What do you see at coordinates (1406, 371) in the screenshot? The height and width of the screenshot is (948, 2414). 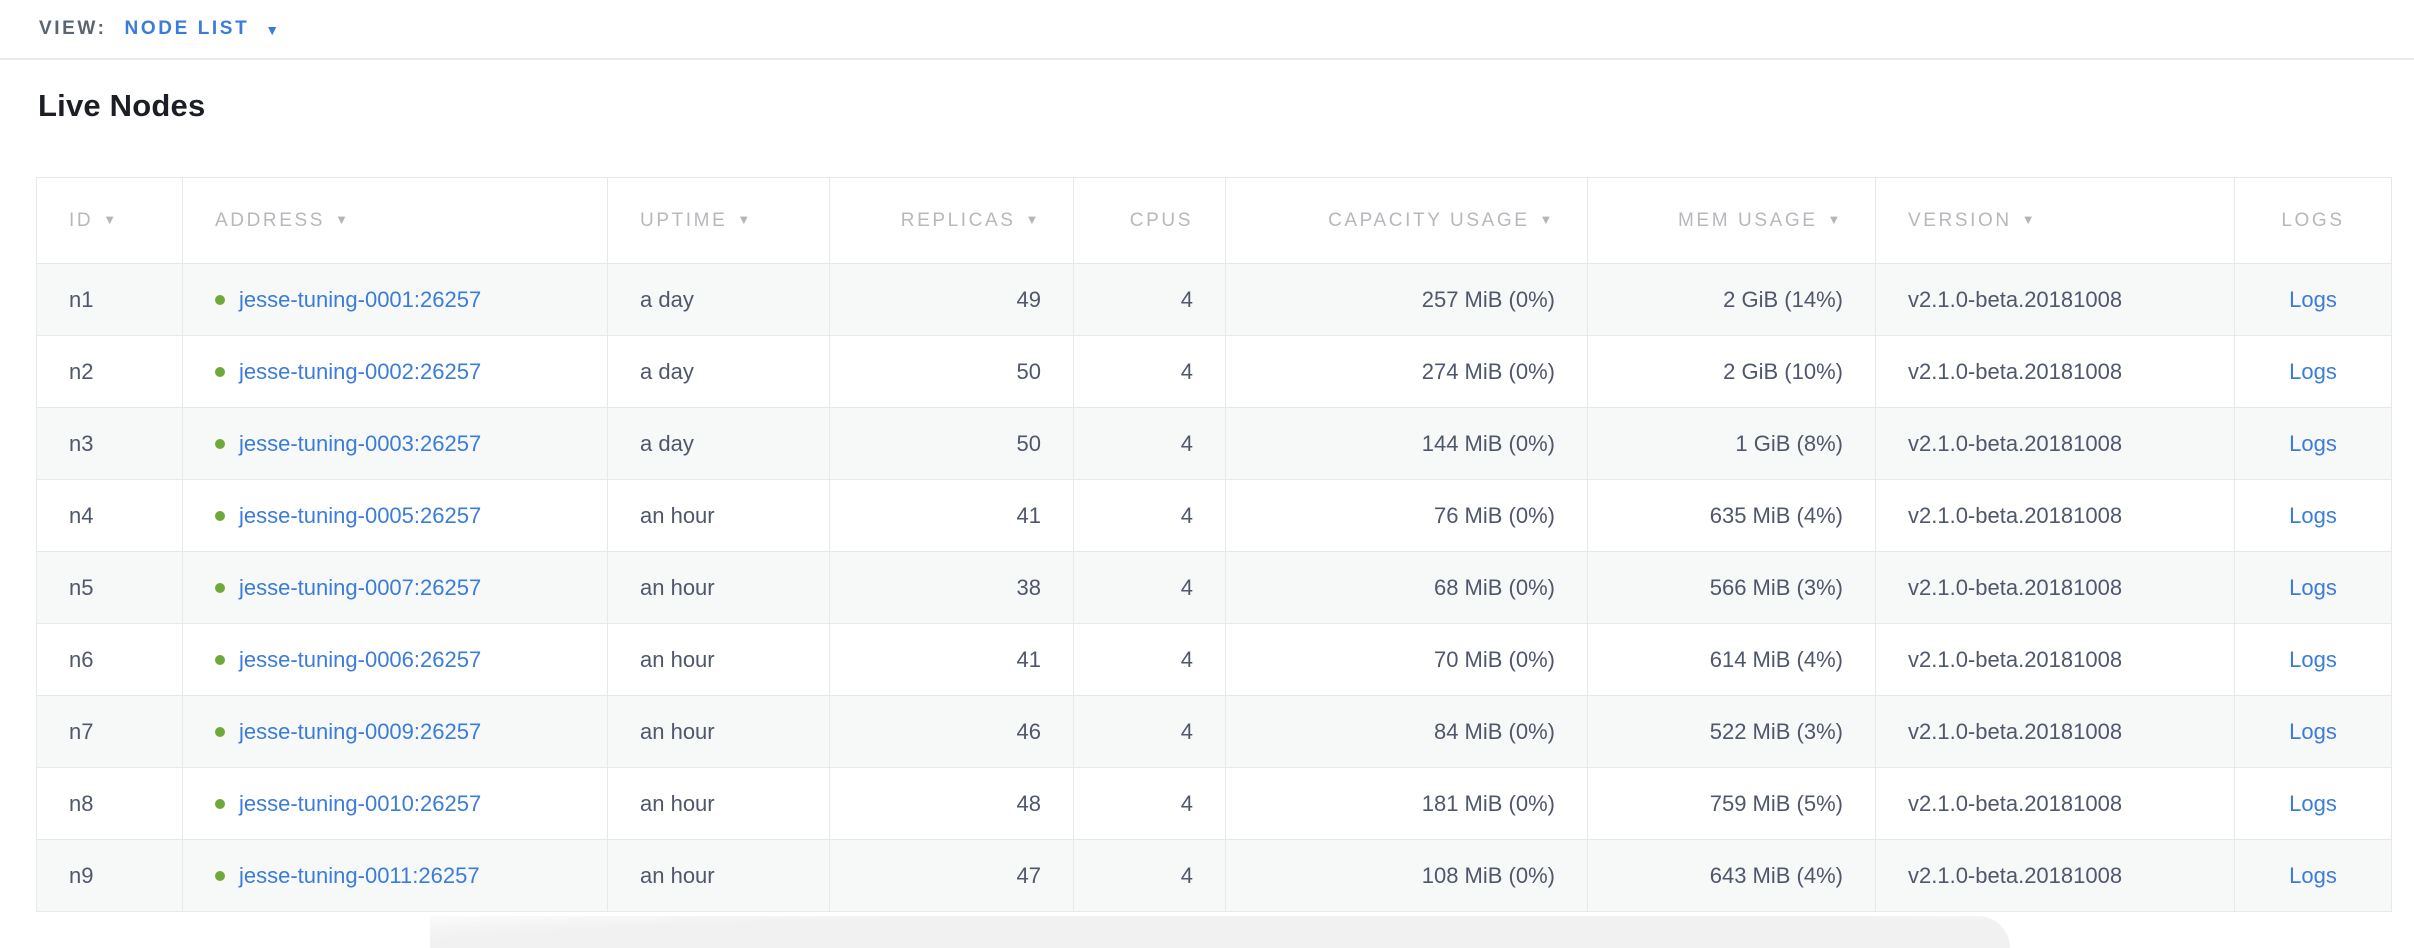 I see `capacity-usage-cell: 274 MiB (0%)` at bounding box center [1406, 371].